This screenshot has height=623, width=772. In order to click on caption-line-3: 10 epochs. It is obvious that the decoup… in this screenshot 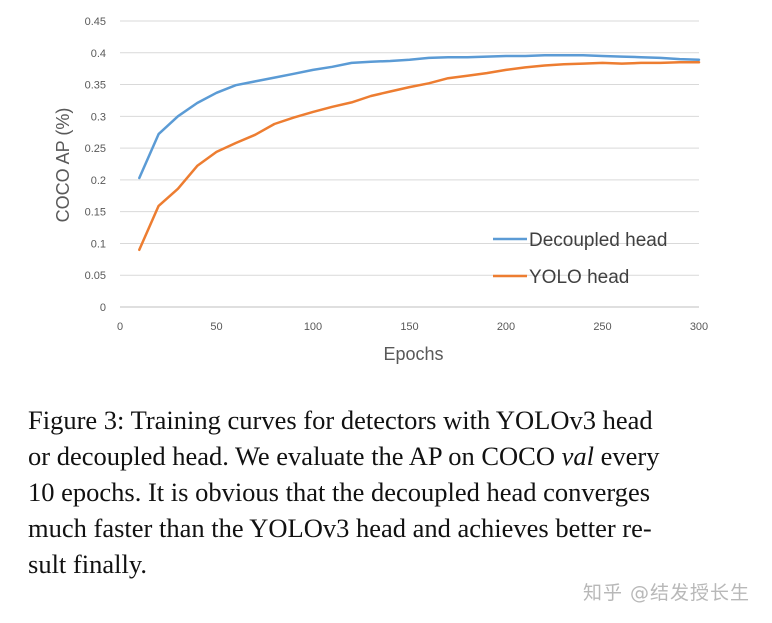, I will do `click(339, 492)`.